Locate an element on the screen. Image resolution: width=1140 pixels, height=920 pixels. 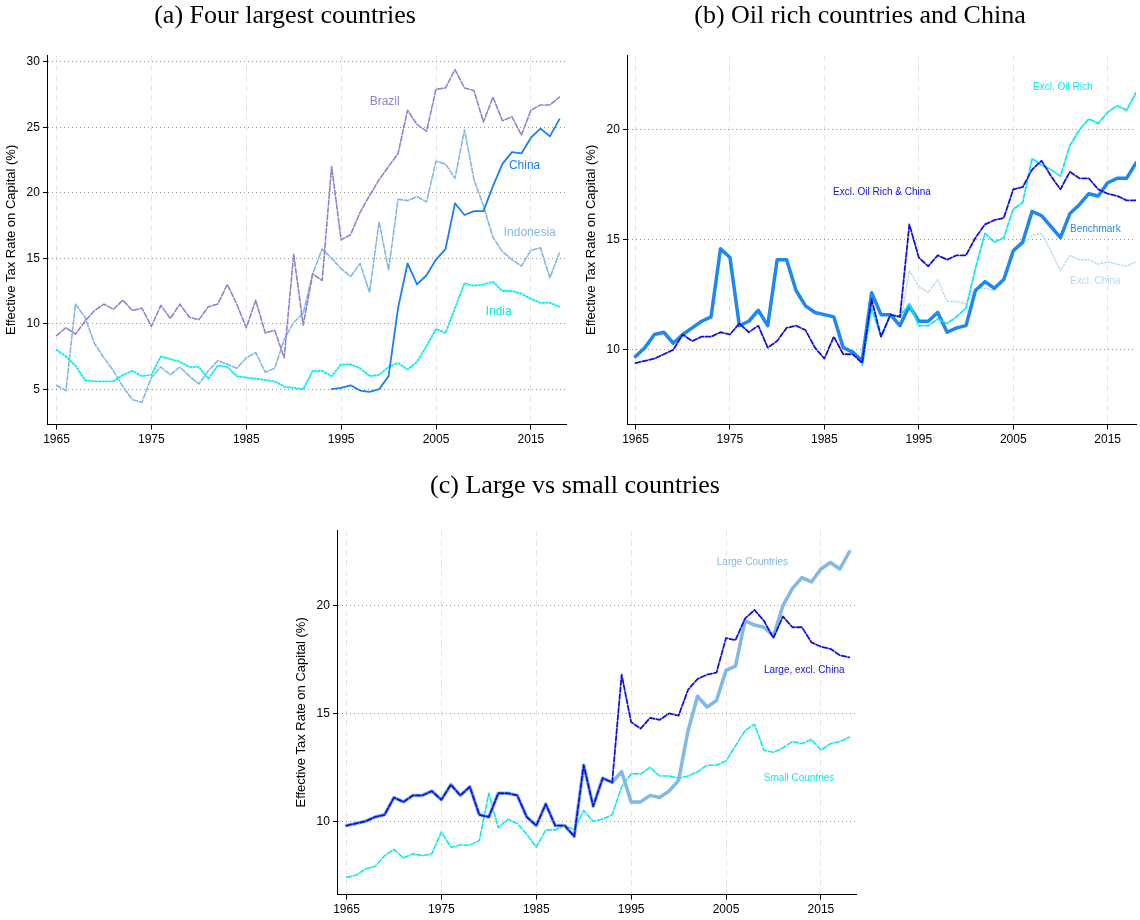
series-label: Benchmark is located at coordinates (1096, 229).